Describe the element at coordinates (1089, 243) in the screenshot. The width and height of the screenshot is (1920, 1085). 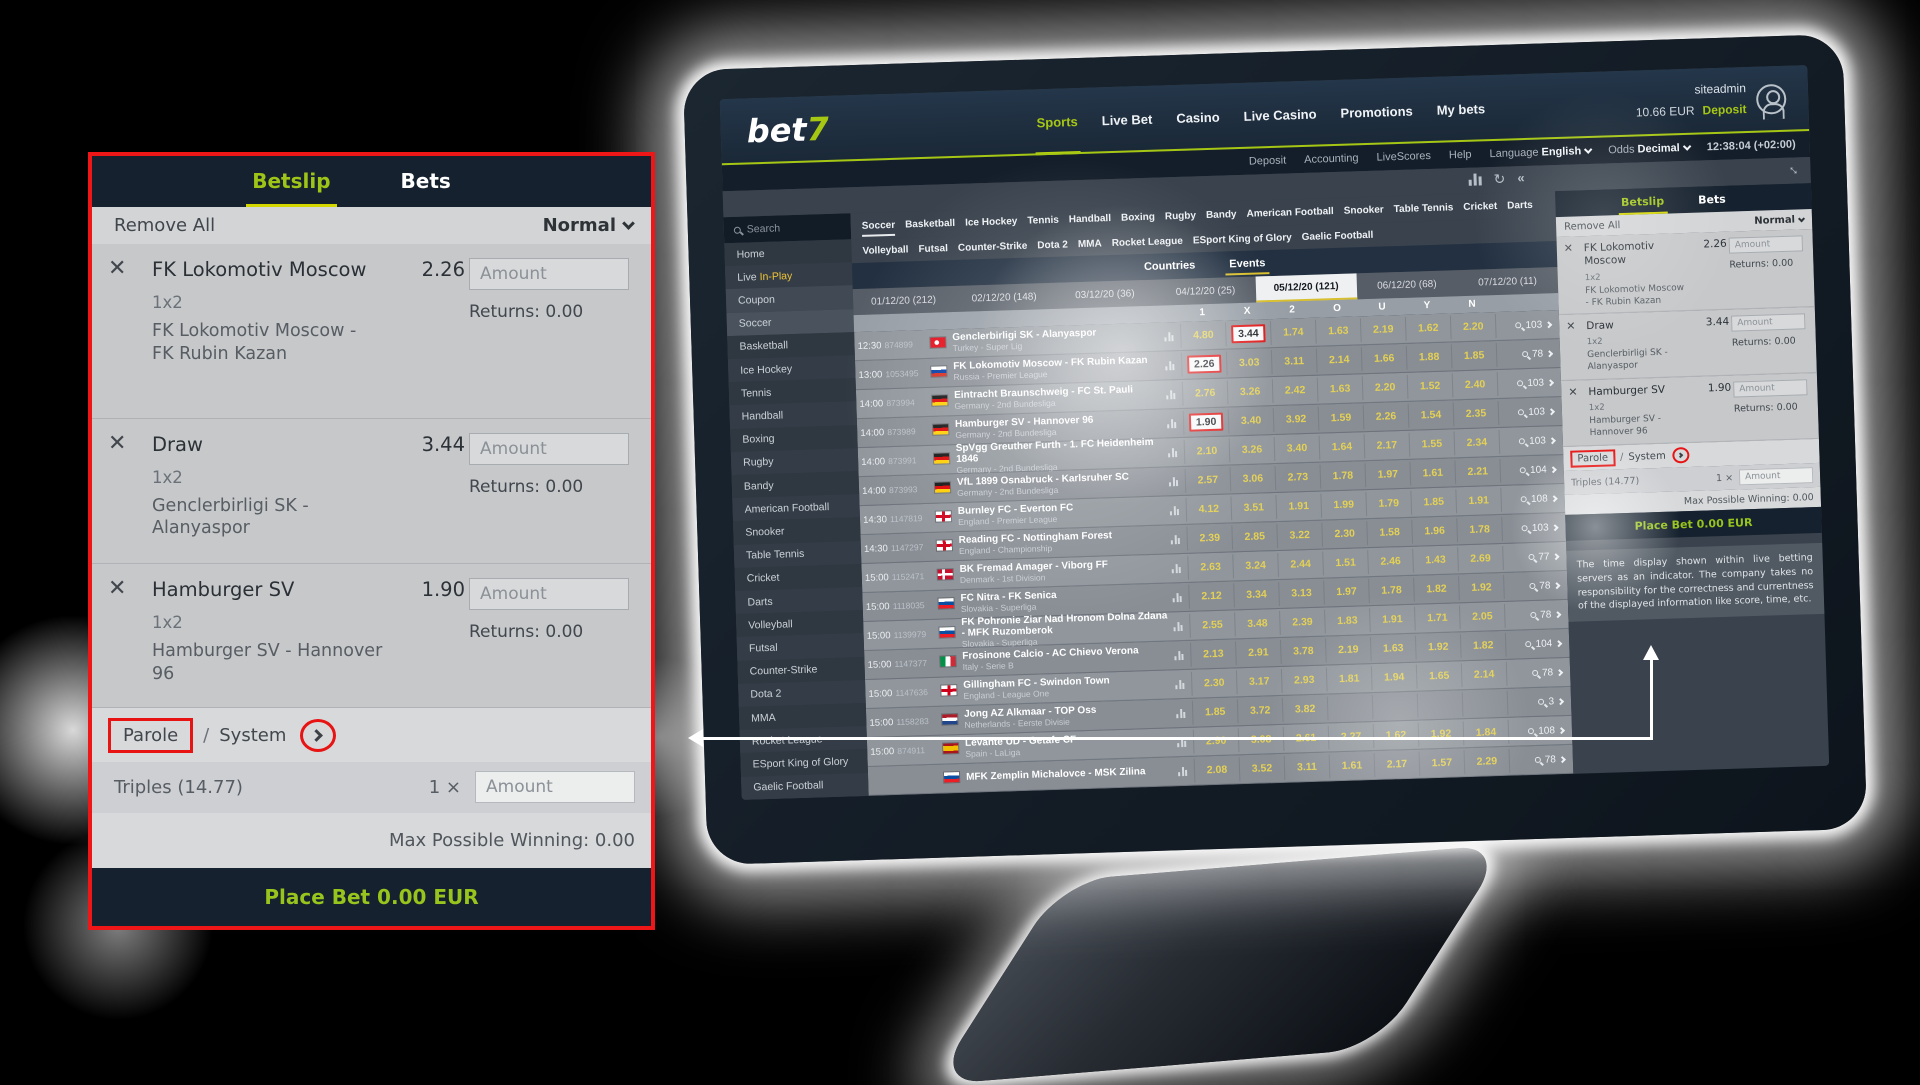
I see `sport-tab-mma: MMA` at that location.